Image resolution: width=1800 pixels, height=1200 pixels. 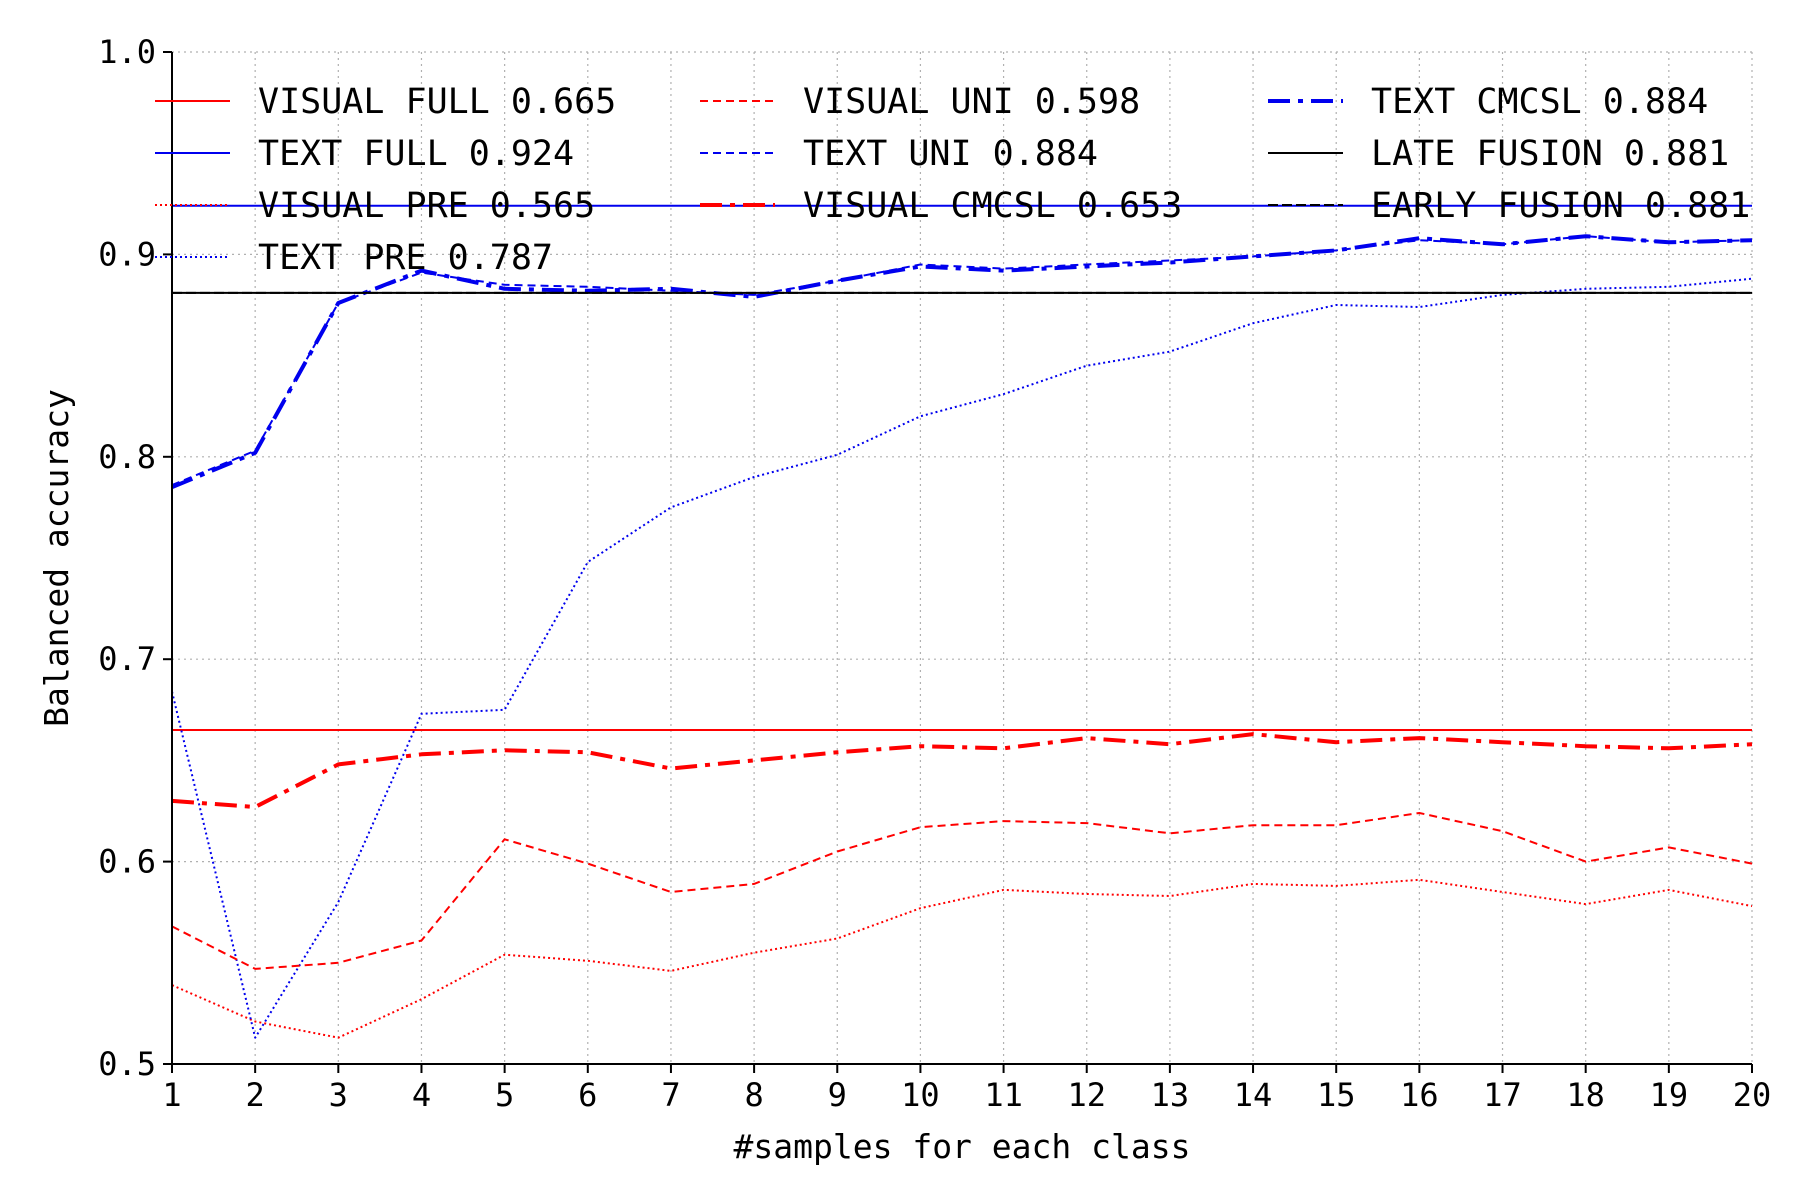 What do you see at coordinates (587, 1095) in the screenshot?
I see `x-tick-label: 6` at bounding box center [587, 1095].